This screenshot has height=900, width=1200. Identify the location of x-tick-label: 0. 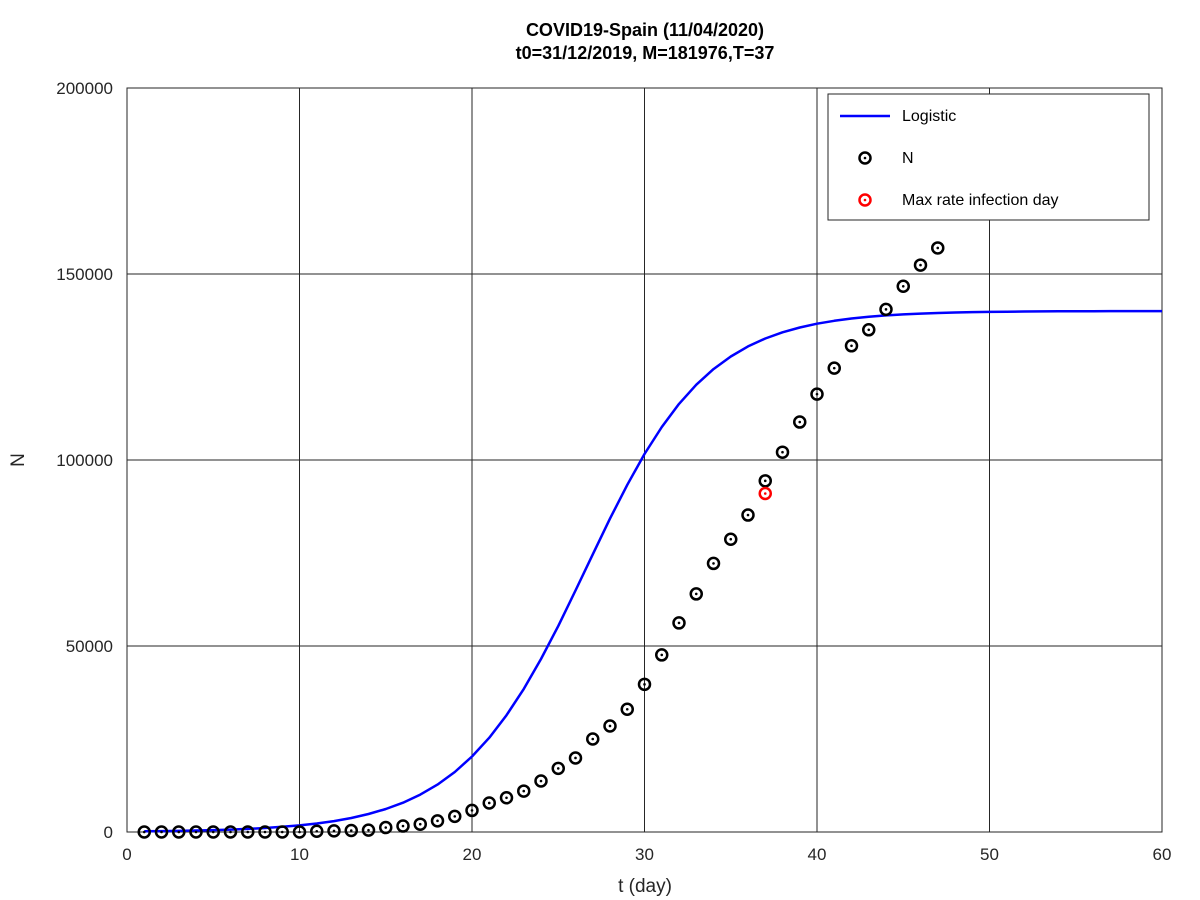
(126, 854).